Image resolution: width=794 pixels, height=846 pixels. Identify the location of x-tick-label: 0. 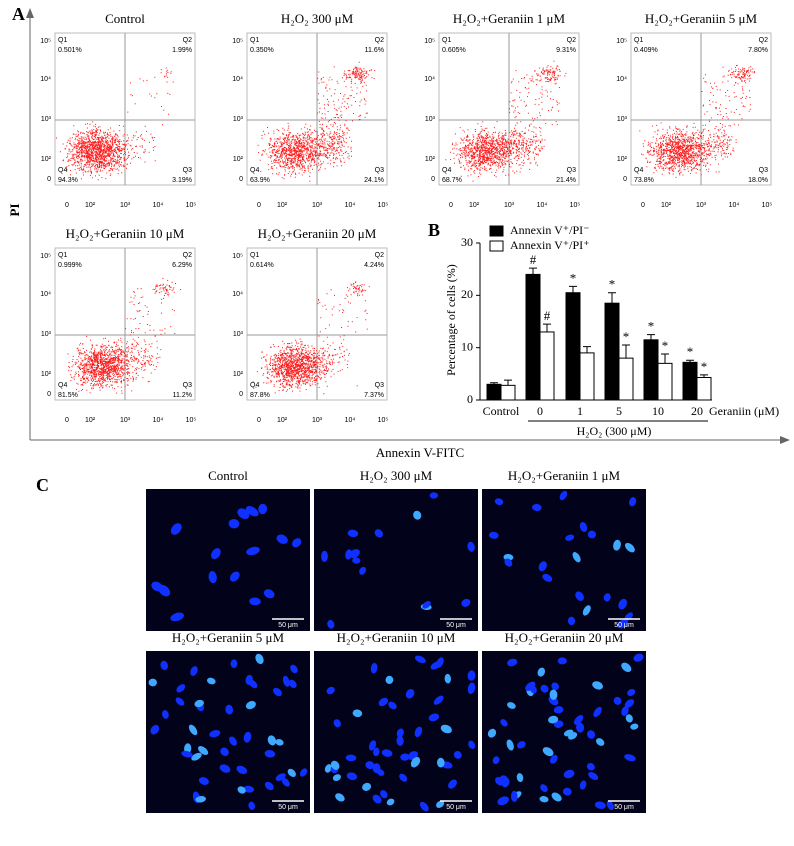
(67, 205).